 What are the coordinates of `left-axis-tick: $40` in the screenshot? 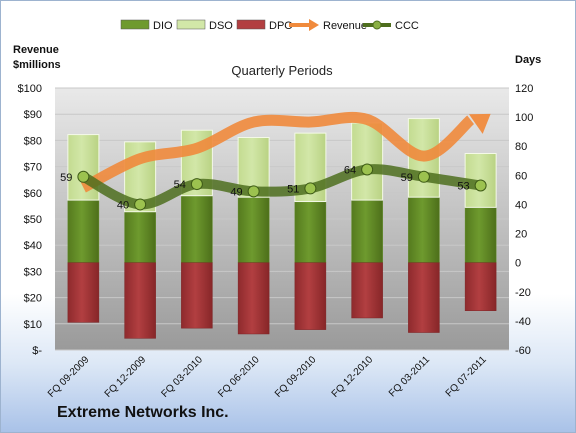 It's located at (33, 246).